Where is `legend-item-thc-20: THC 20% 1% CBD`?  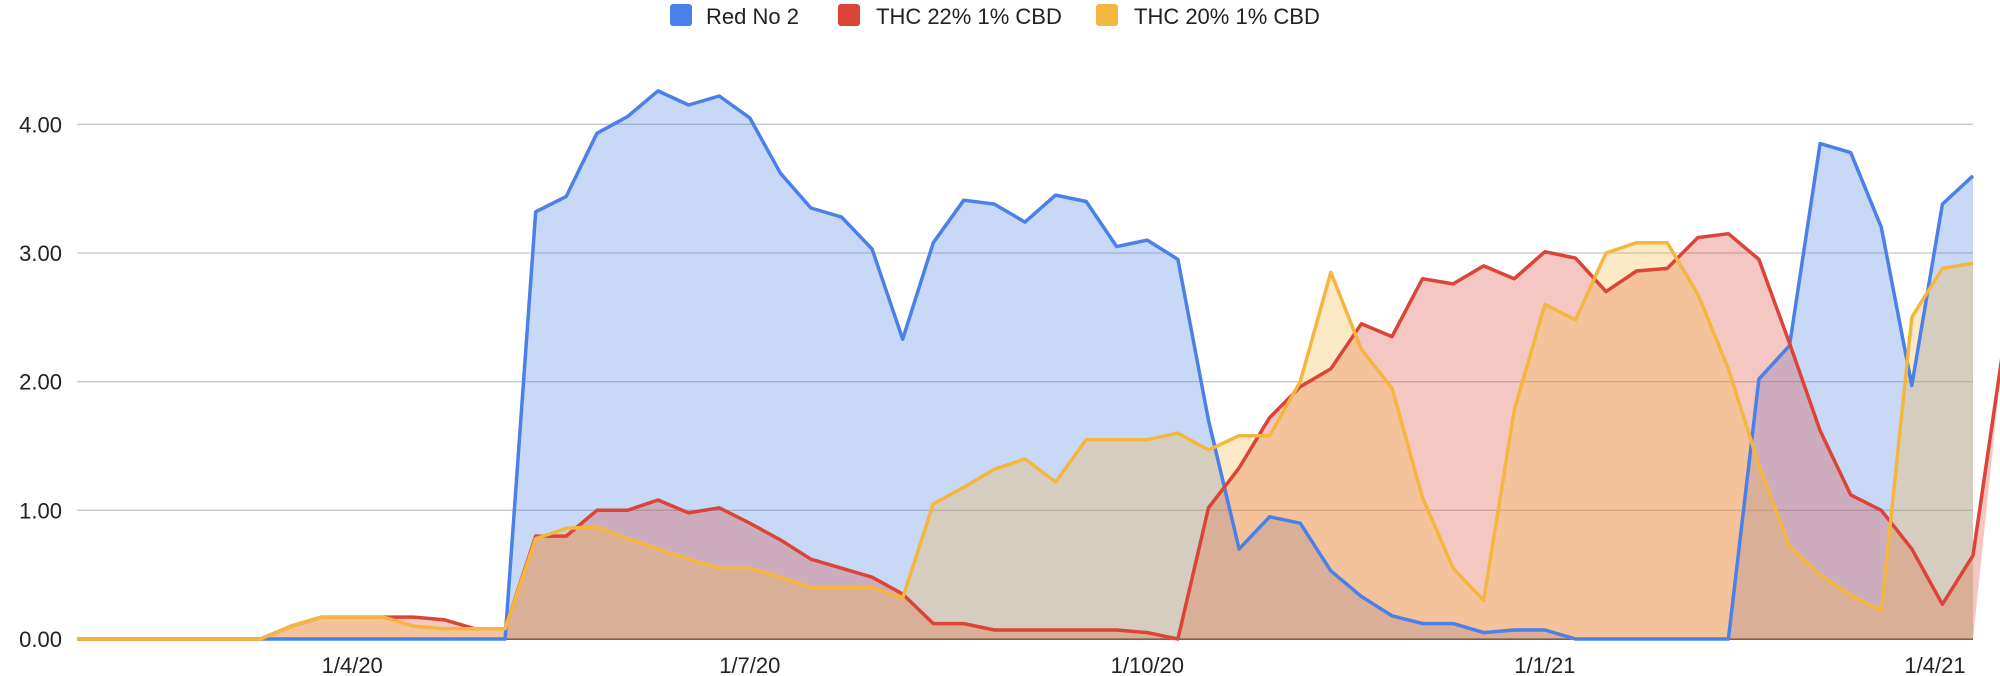
legend-item-thc-20: THC 20% 1% CBD is located at coordinates (1208, 16).